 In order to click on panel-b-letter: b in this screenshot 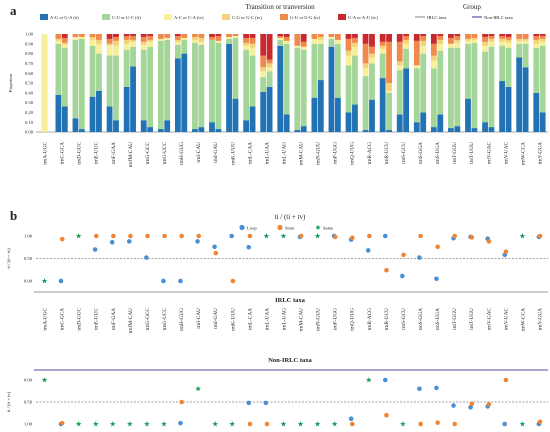, I will do `click(13, 215)`.